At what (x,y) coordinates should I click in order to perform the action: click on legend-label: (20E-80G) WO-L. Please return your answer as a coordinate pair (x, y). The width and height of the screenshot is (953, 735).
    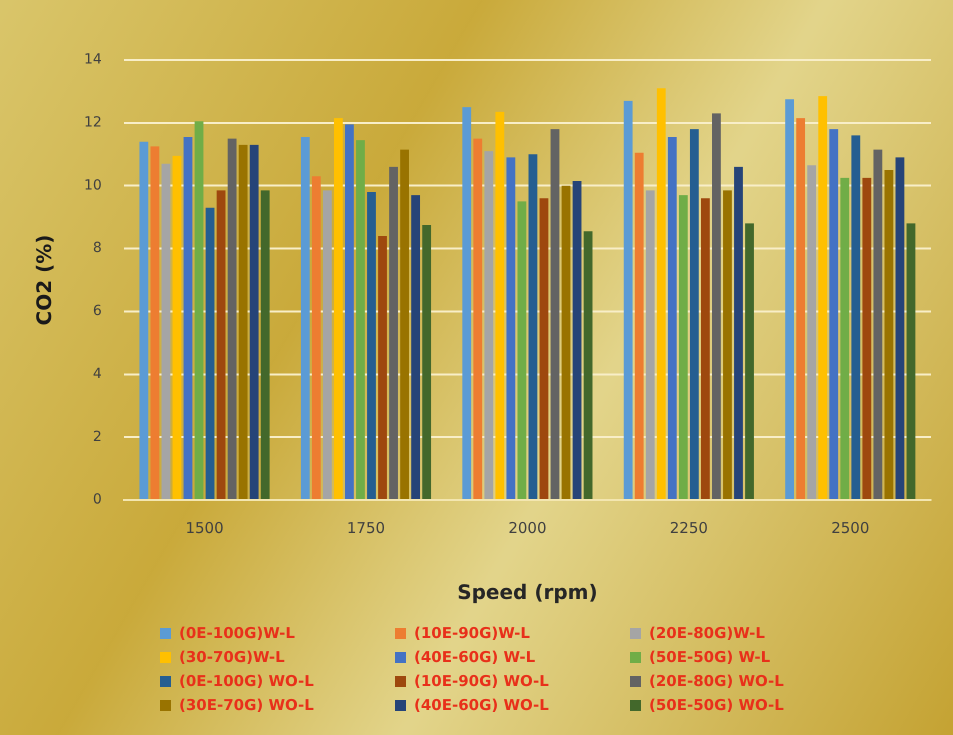
    Looking at the image, I should click on (716, 681).